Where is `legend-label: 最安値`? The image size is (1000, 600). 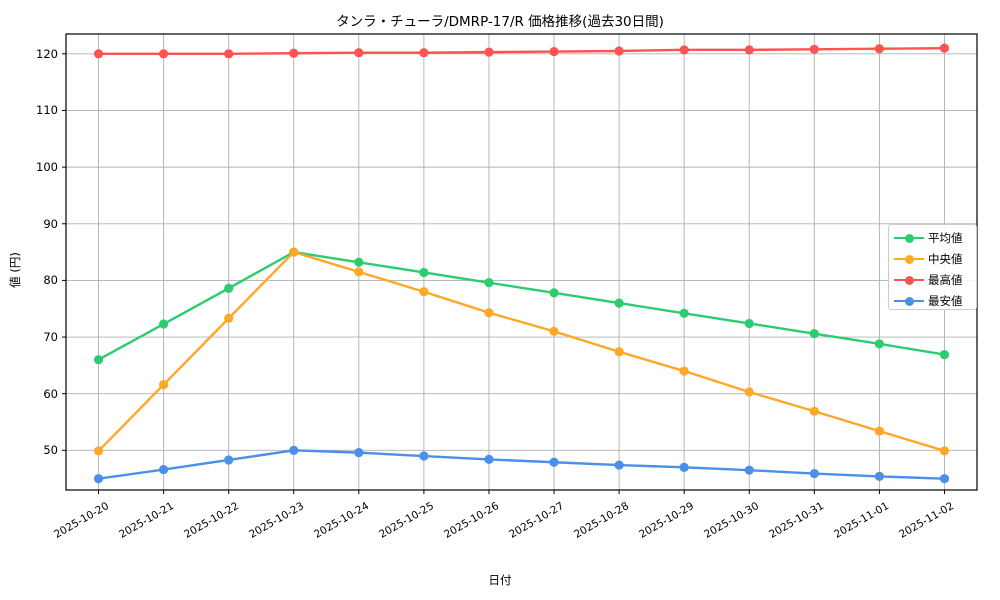
legend-label: 最安値 is located at coordinates (945, 301).